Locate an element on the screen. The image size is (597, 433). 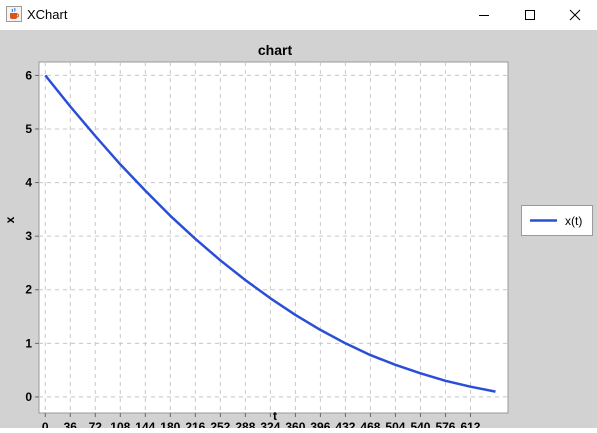
y-tick-label: 0 is located at coordinates (28, 397).